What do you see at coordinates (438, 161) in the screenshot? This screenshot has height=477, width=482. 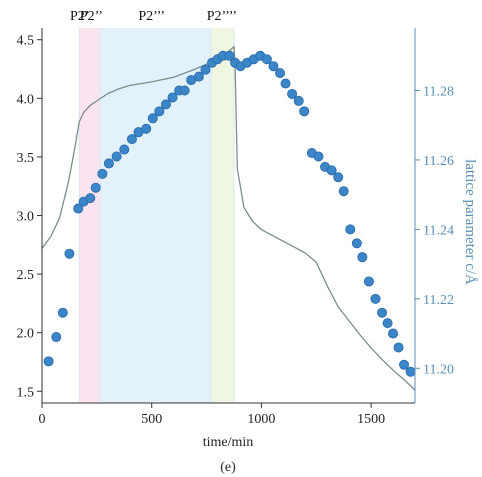 I see `y-right-tick-label: 11.26` at bounding box center [438, 161].